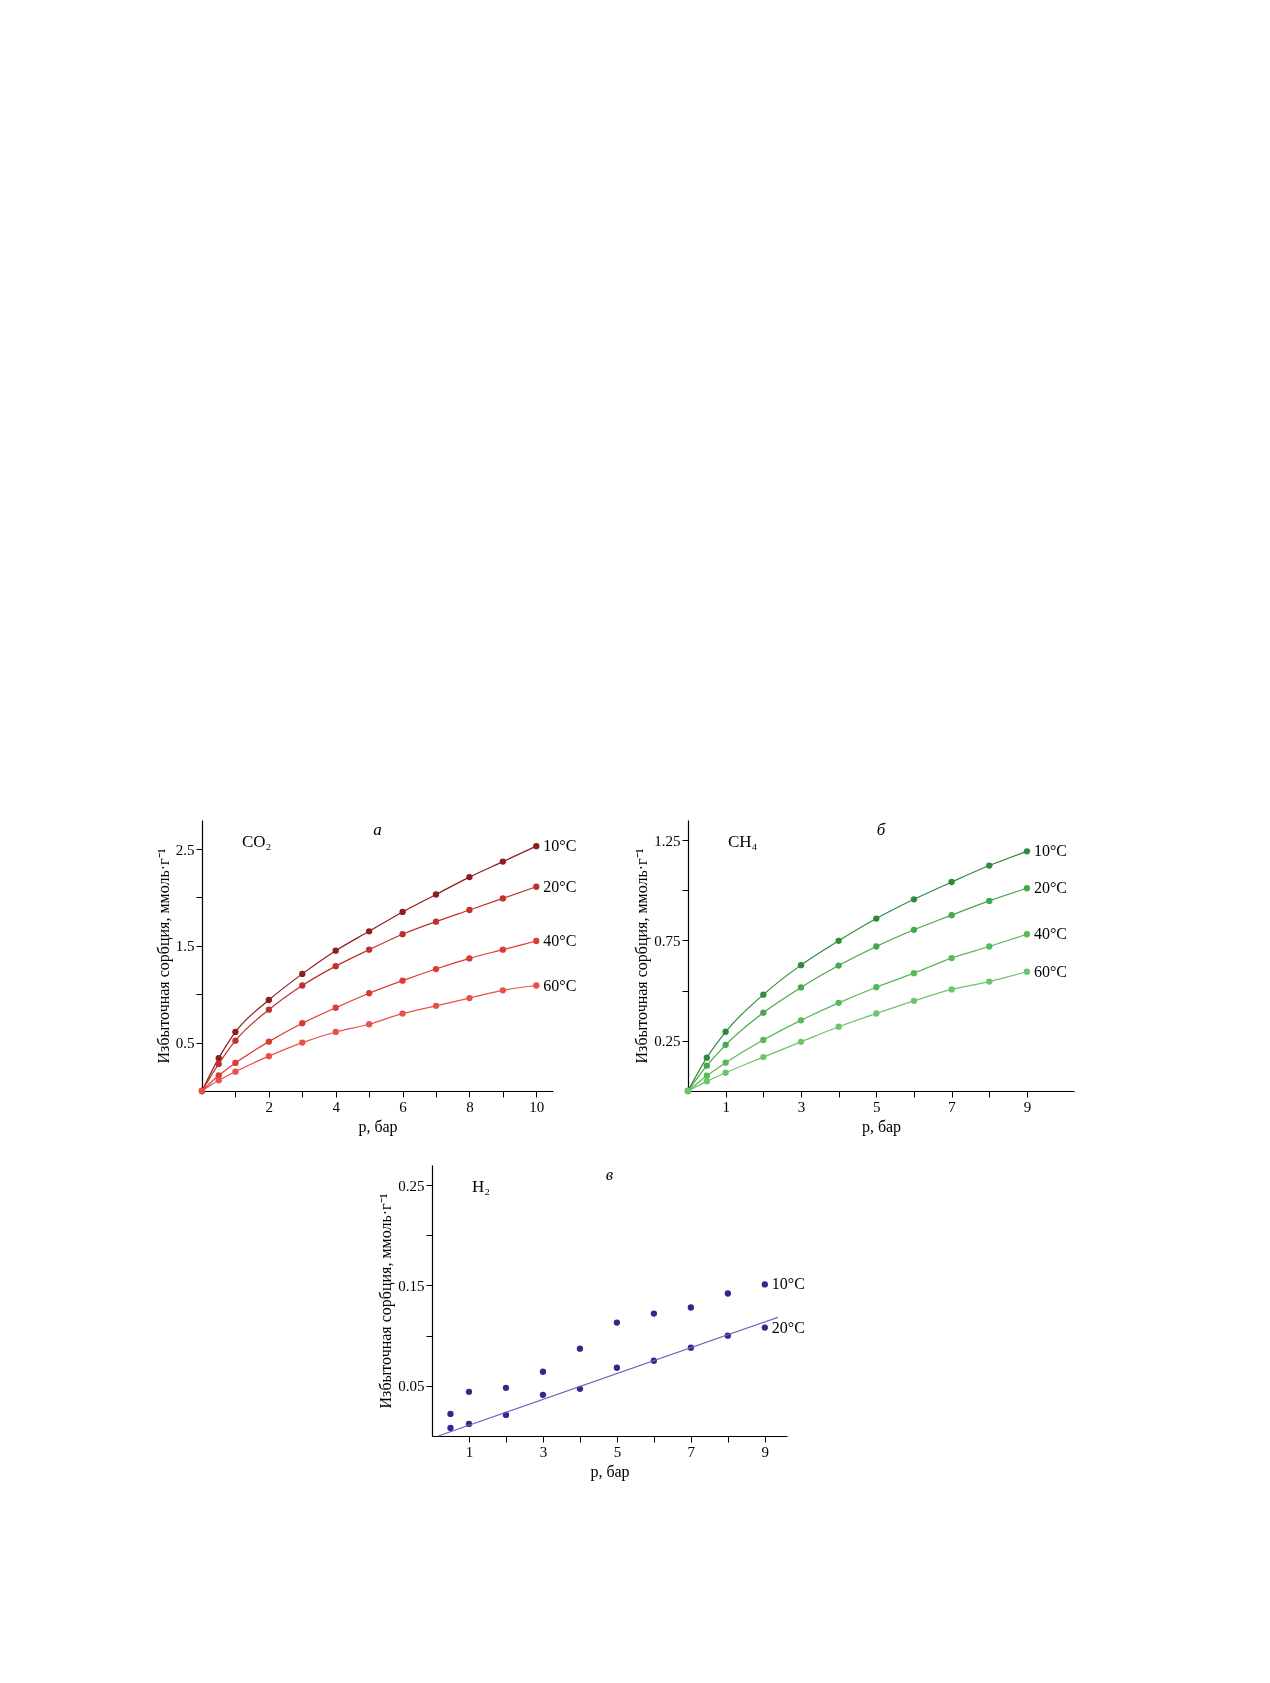 This screenshot has width=1270, height=1683. What do you see at coordinates (470, 1106) in the screenshot?
I see `x-tick-label: 8` at bounding box center [470, 1106].